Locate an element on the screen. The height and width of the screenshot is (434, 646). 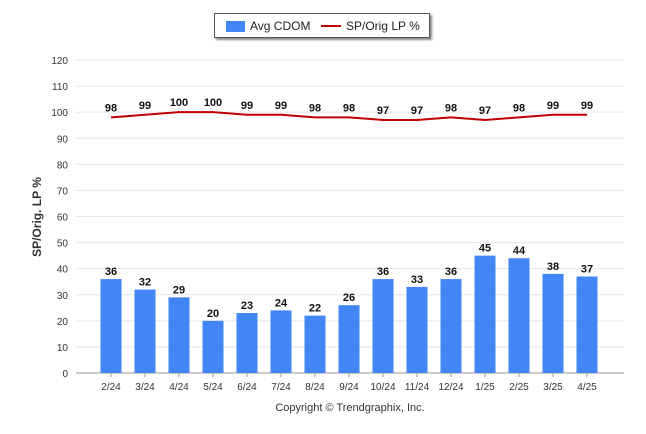
x-tick-label: 12/24 is located at coordinates (450, 387).